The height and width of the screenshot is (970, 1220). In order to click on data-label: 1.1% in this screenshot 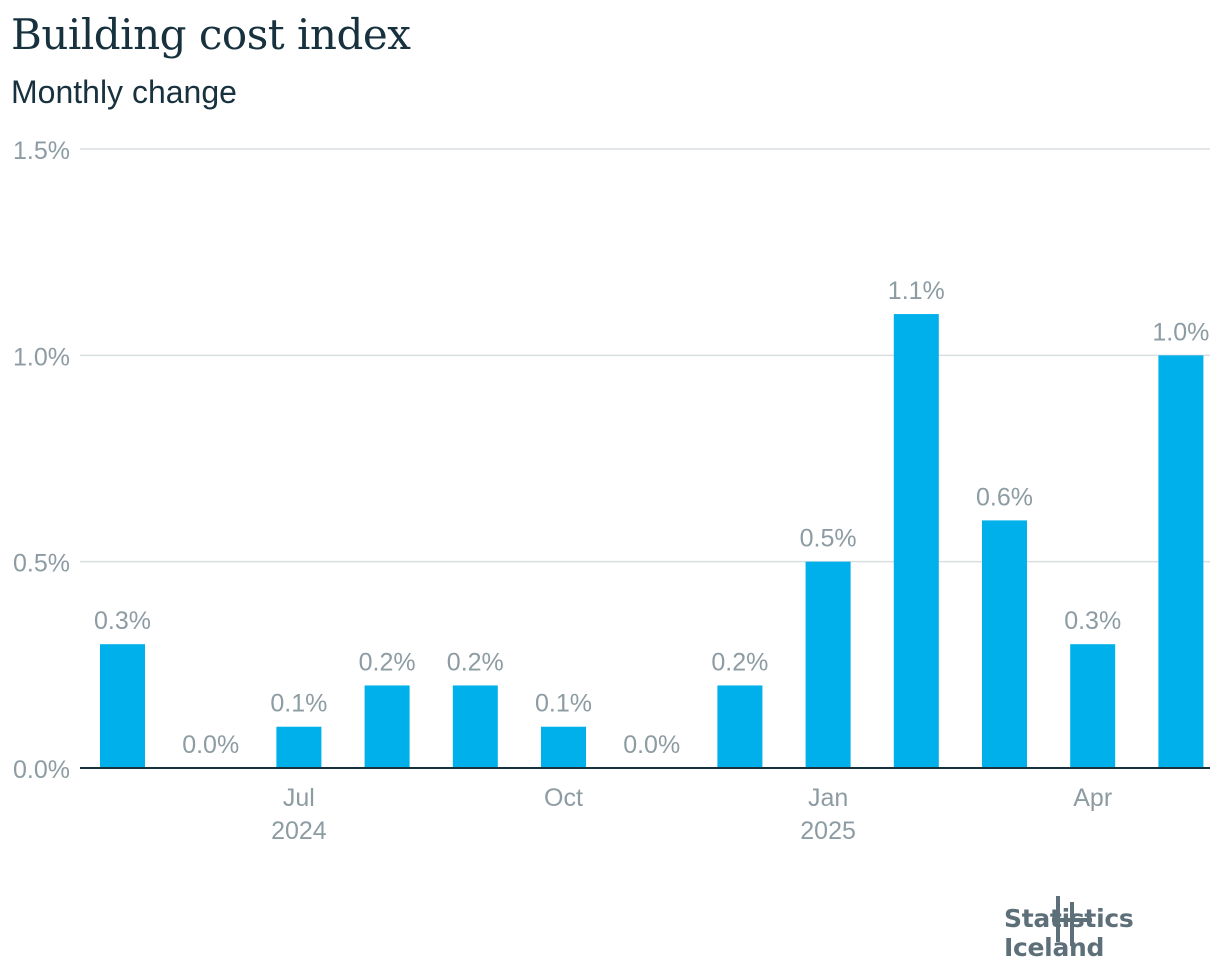, I will do `click(916, 291)`.